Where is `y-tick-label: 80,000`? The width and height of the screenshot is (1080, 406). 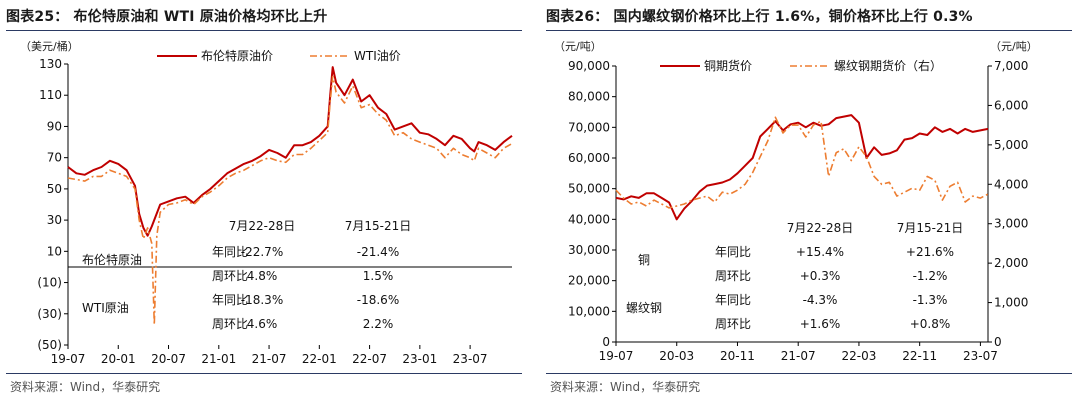 y-tick-label: 80,000 is located at coordinates (589, 97).